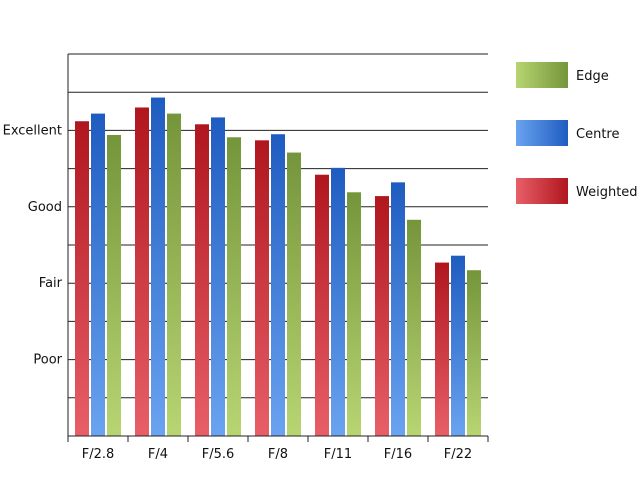  I want to click on x-tick-label: F/16, so click(398, 454).